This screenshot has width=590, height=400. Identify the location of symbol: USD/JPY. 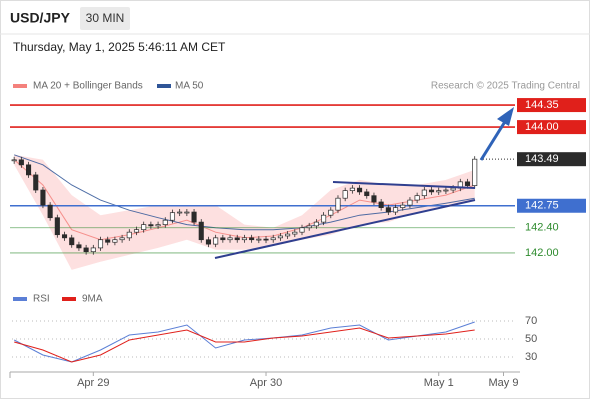
(40, 18).